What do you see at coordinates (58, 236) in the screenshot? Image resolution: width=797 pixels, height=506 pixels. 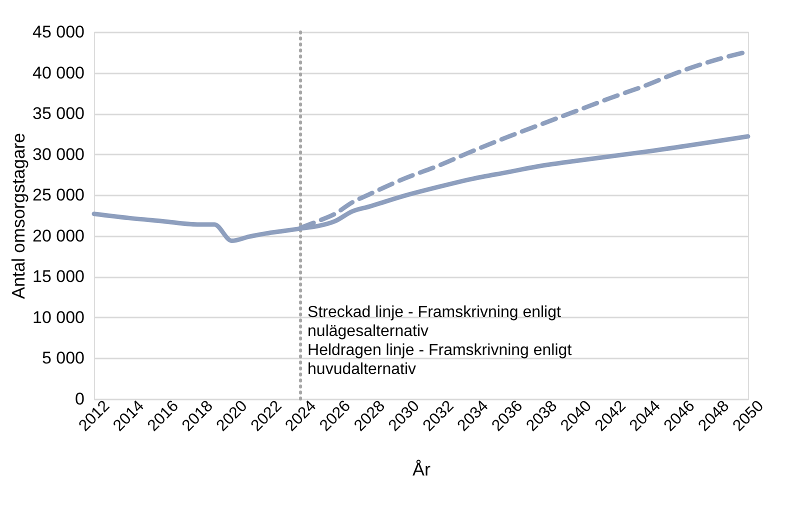 I see `y-tick-label: 20 000` at bounding box center [58, 236].